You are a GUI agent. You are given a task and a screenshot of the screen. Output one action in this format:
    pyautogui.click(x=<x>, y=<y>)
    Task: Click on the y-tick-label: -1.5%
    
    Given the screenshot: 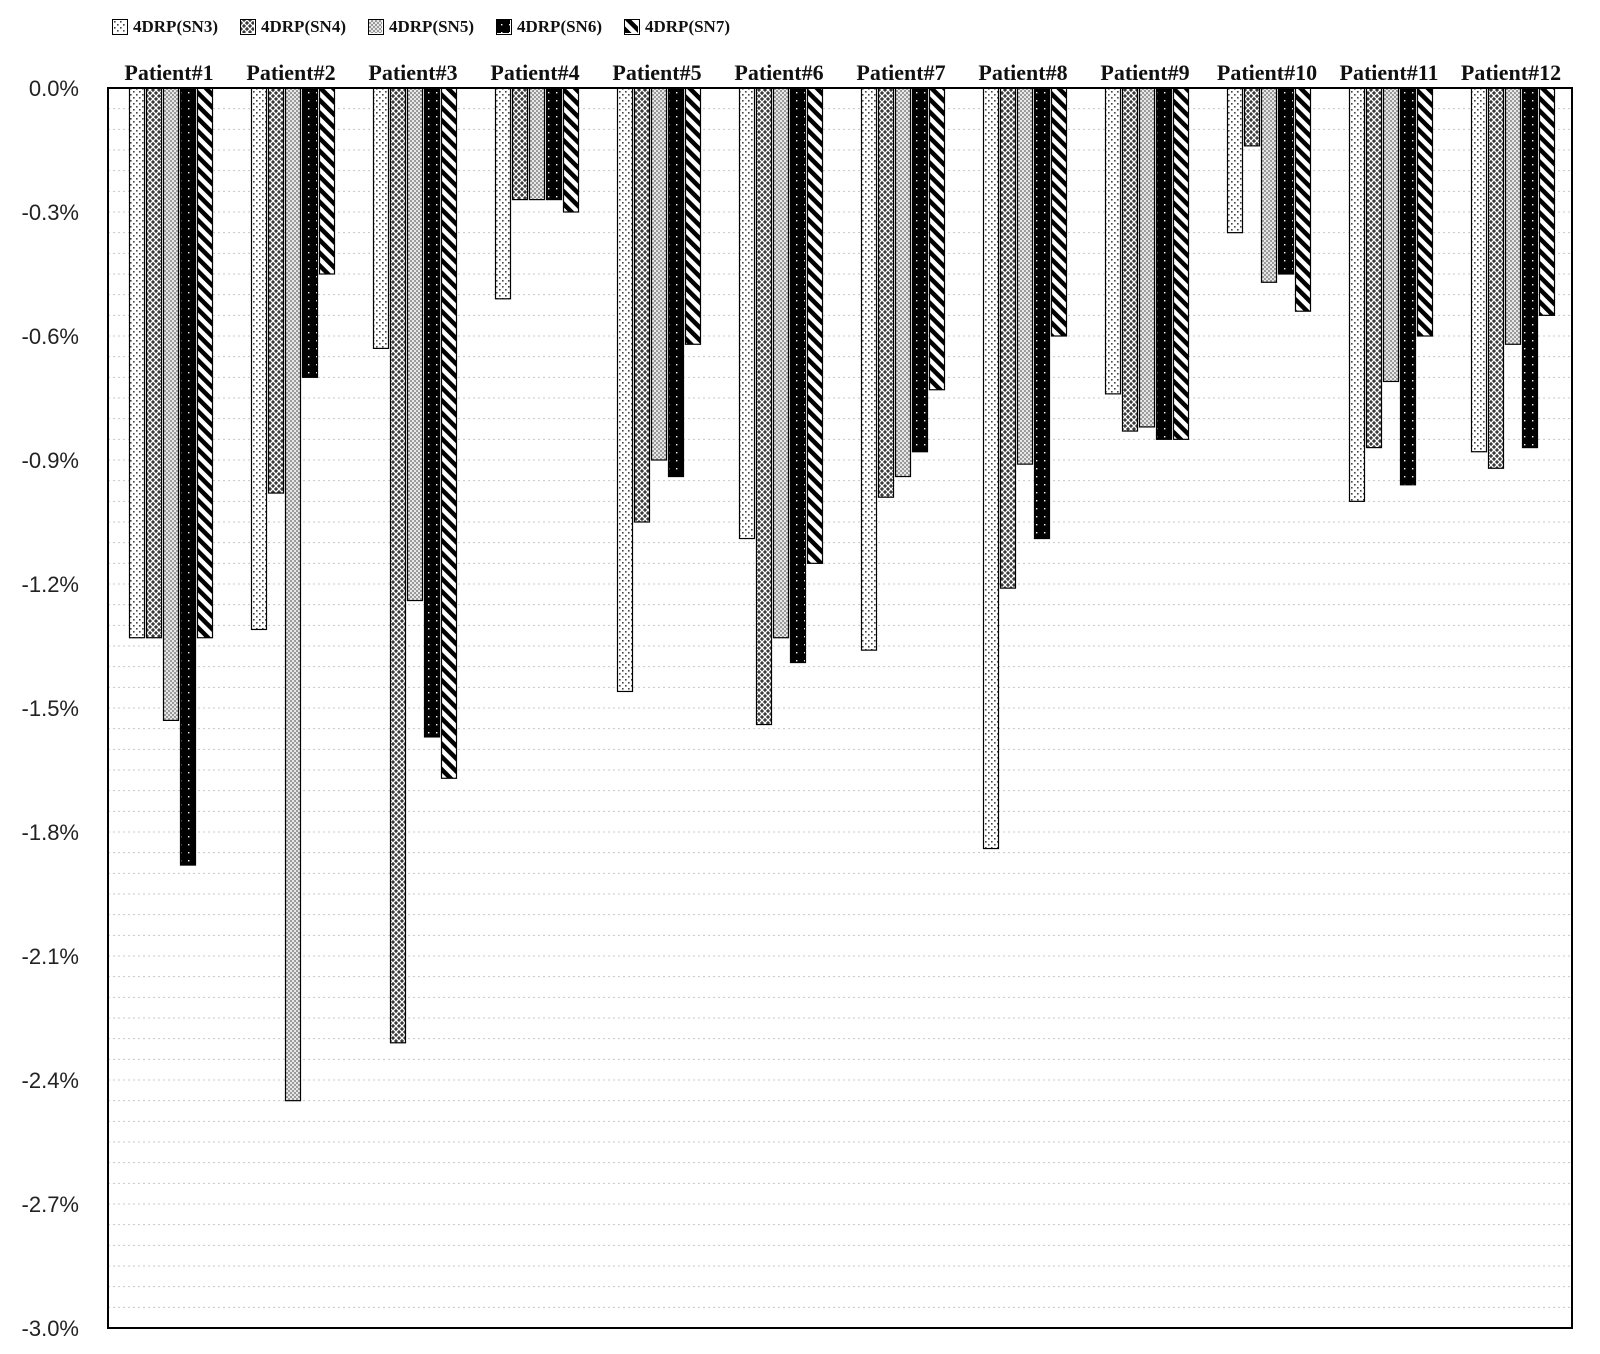 What is the action you would take?
    pyautogui.click(x=50, y=708)
    